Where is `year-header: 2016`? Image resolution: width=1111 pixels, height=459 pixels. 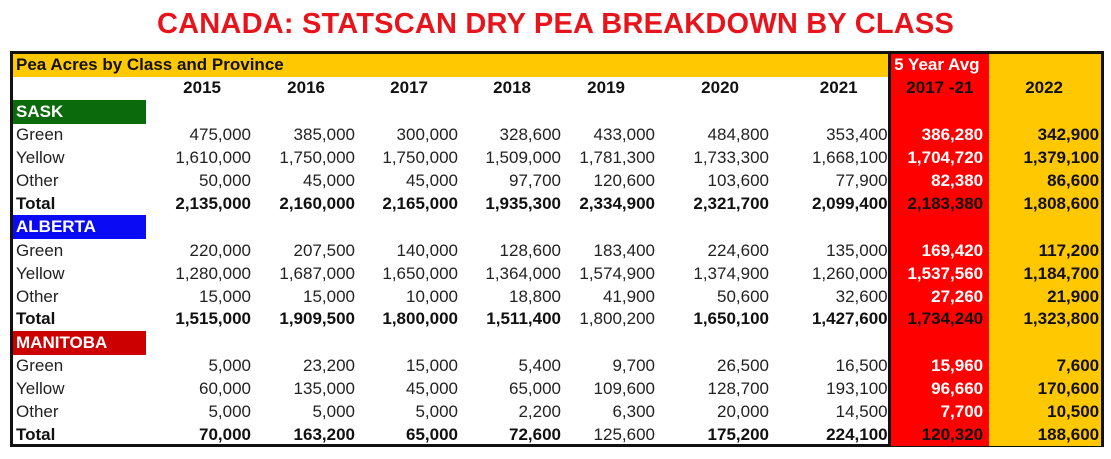 year-header: 2016 is located at coordinates (306, 88).